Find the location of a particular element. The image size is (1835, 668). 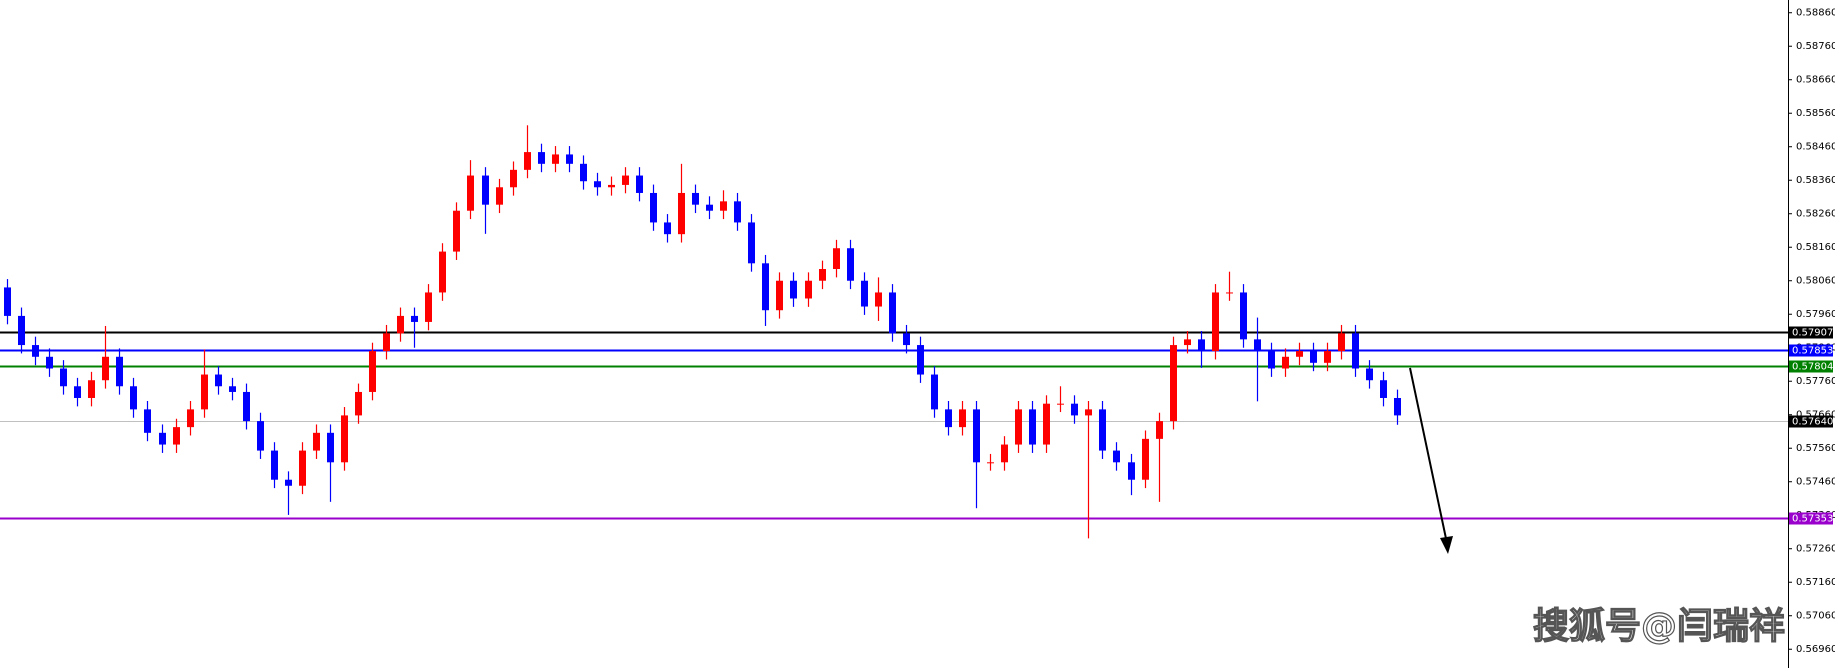

level-labels: 0.57907 0.57853 0.57804 0.57640 0.57353 is located at coordinates (1811, 425).